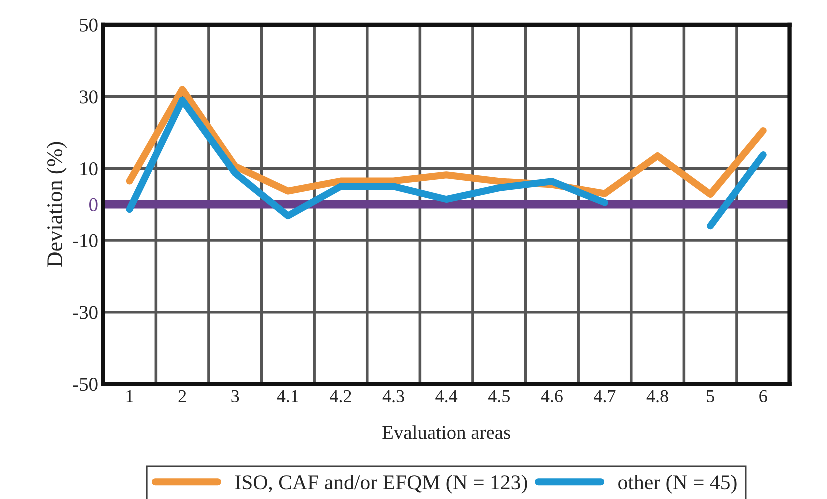 The height and width of the screenshot is (499, 827). Describe the element at coordinates (677, 484) in the screenshot. I see `legend-label: other (N = 45)` at that location.